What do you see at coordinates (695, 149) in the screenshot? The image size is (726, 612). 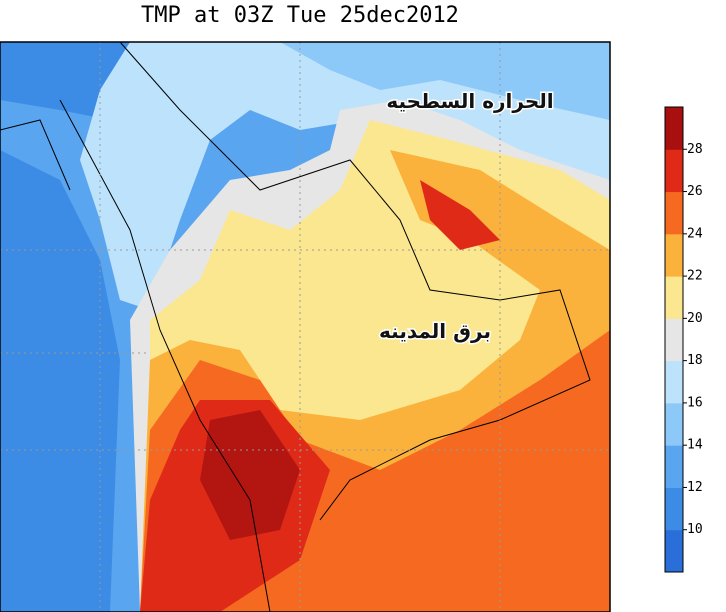 I see `colorbar-tick-label: 28` at bounding box center [695, 149].